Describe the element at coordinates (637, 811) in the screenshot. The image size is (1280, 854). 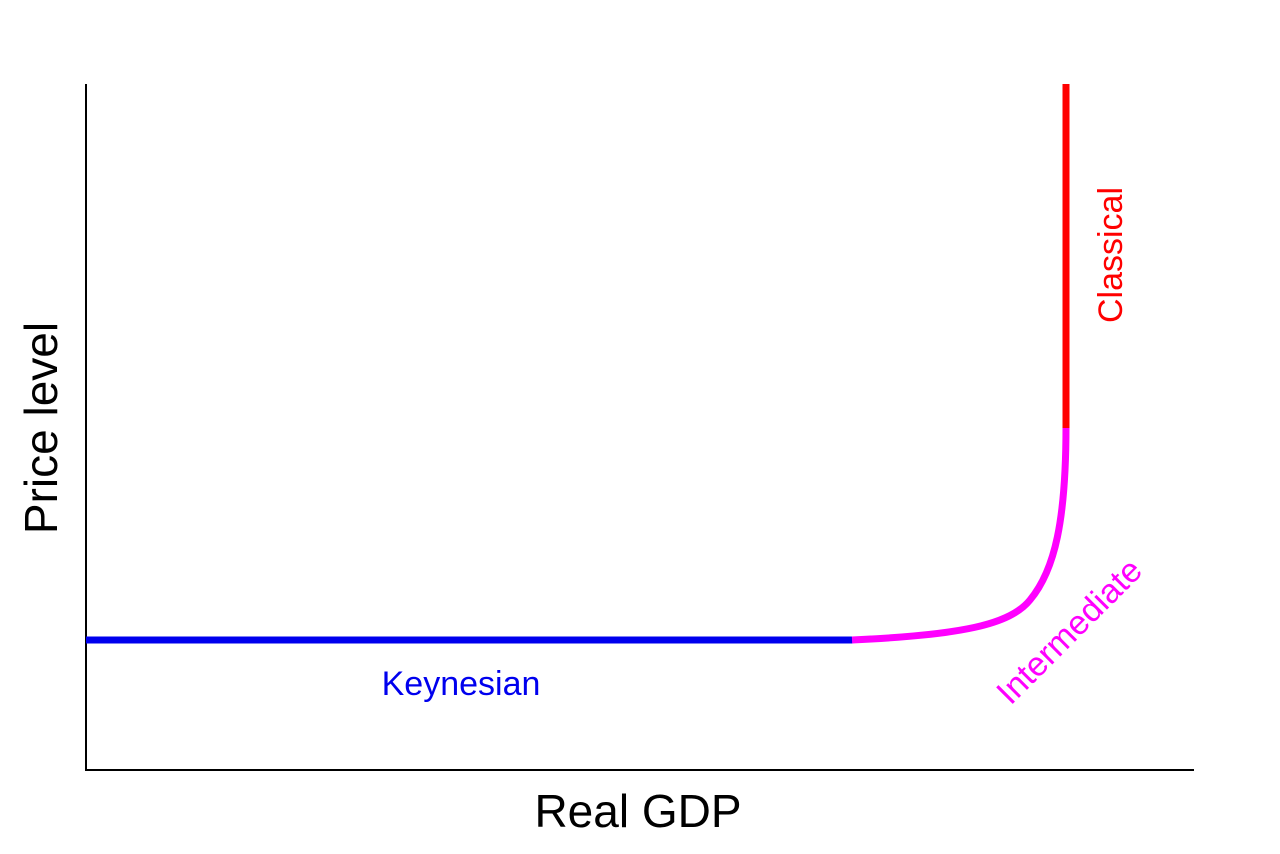
I see `x-axis-label: Real GDP` at that location.